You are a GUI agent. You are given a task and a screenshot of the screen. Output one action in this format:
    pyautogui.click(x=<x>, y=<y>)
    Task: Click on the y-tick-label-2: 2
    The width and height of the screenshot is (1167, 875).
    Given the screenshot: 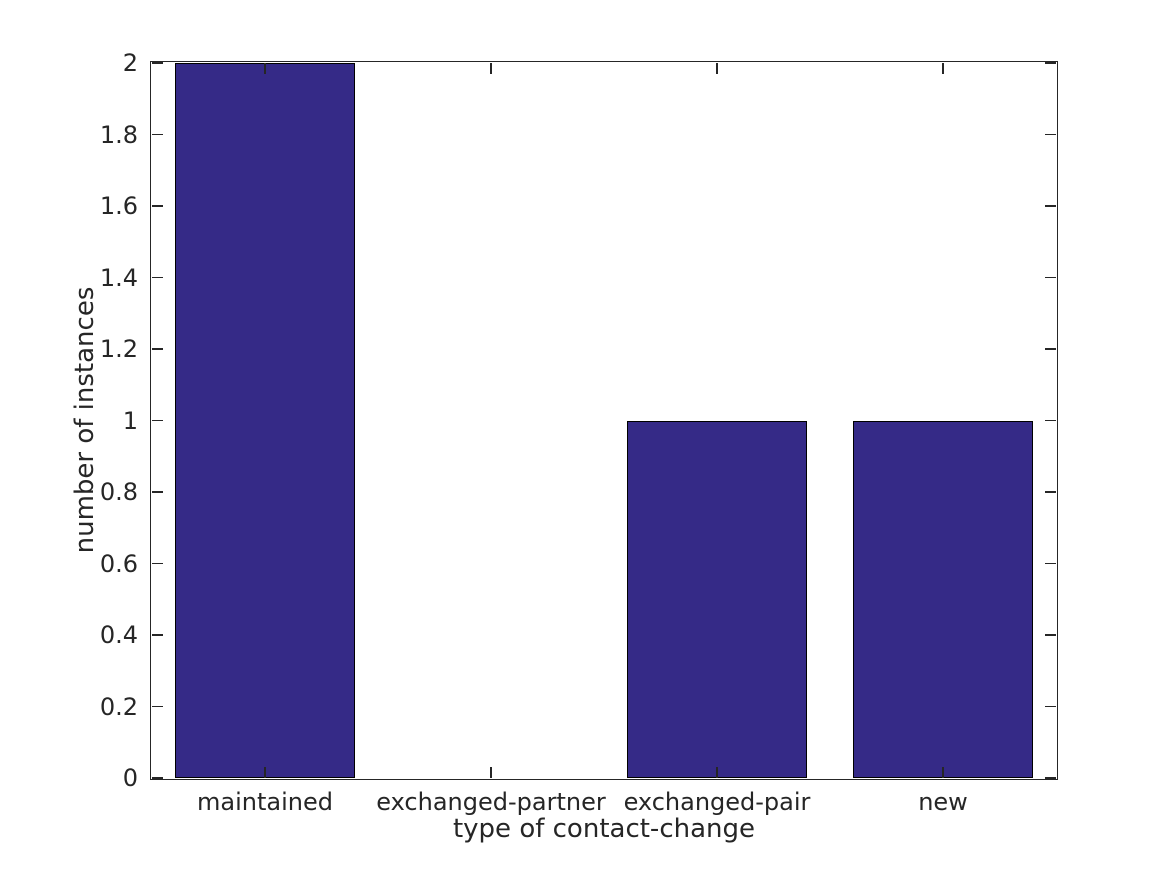 What is the action you would take?
    pyautogui.click(x=130, y=63)
    